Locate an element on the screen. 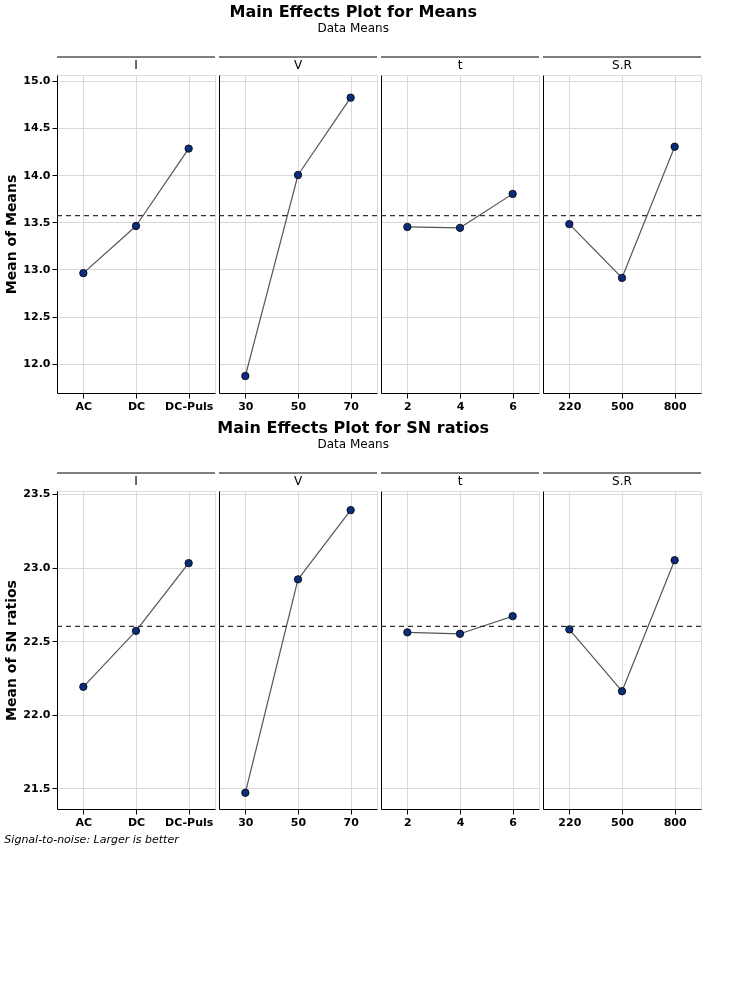  y-tick-label: 13.0 is located at coordinates (37, 269).